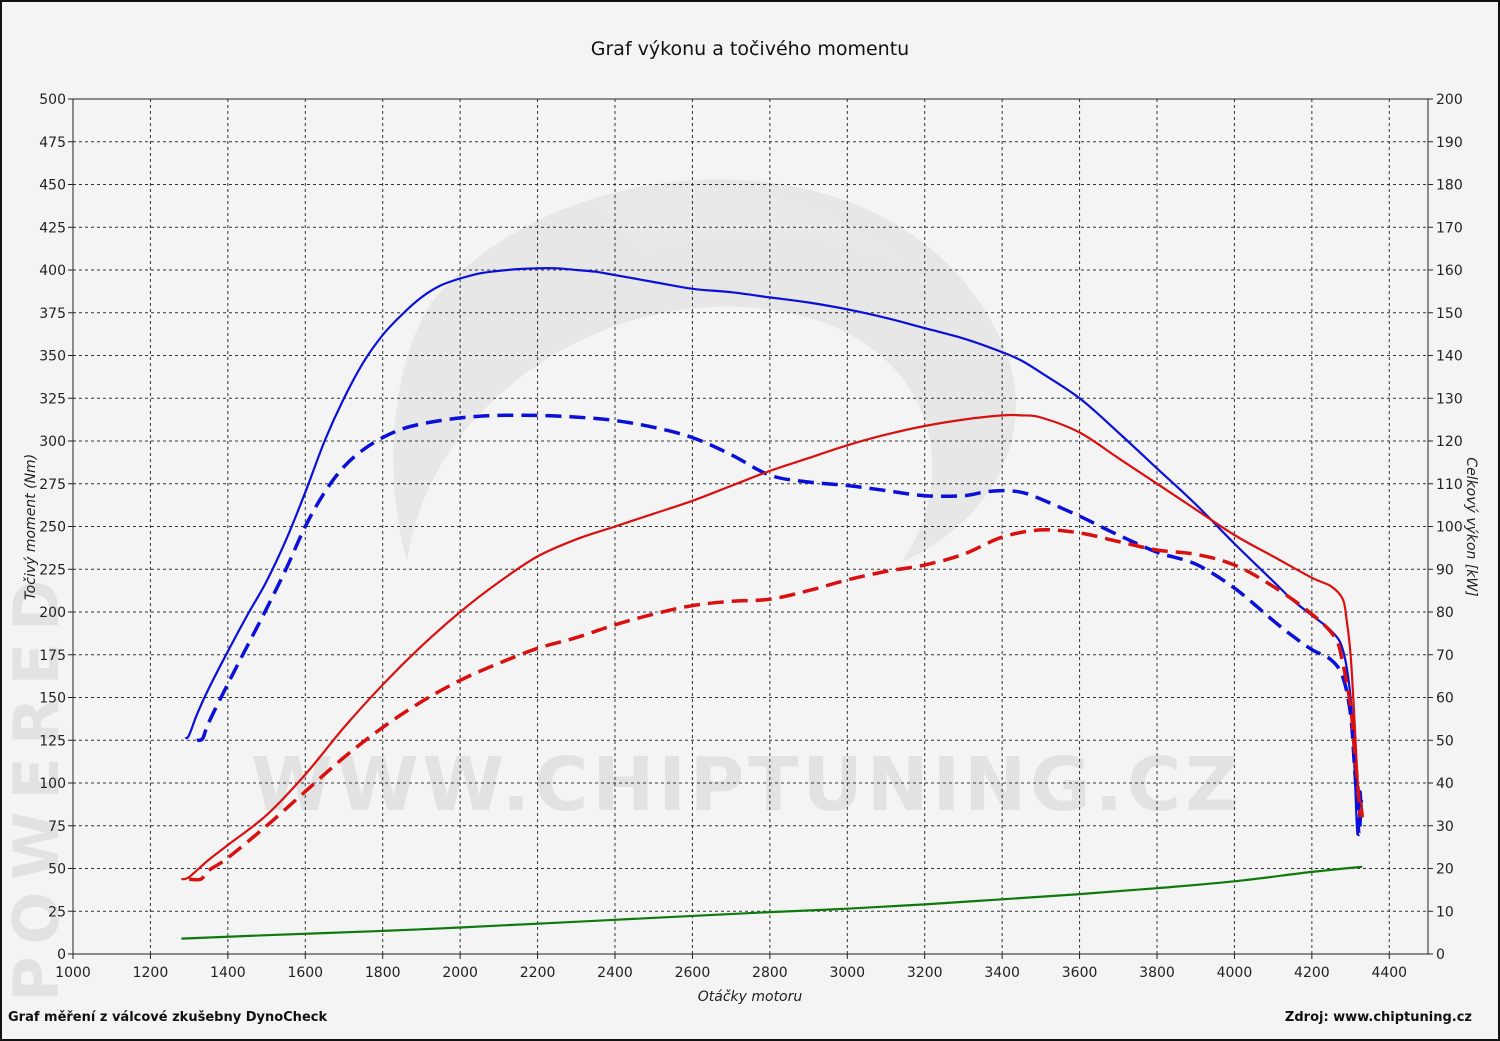  What do you see at coordinates (1471, 526) in the screenshot?
I see `y-axis-right-label: Celkový výkon [kW]` at bounding box center [1471, 526].